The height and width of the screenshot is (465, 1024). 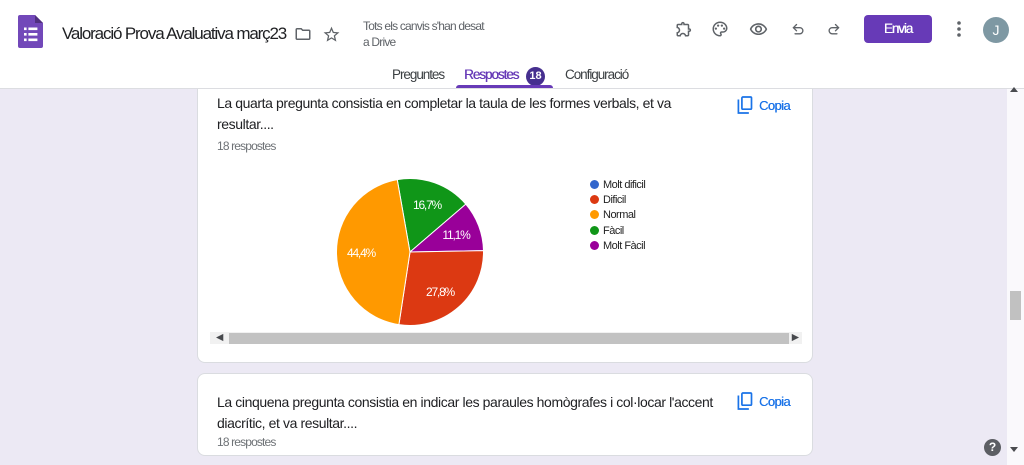 I want to click on svg-text: 44,4%, so click(x=362, y=253).